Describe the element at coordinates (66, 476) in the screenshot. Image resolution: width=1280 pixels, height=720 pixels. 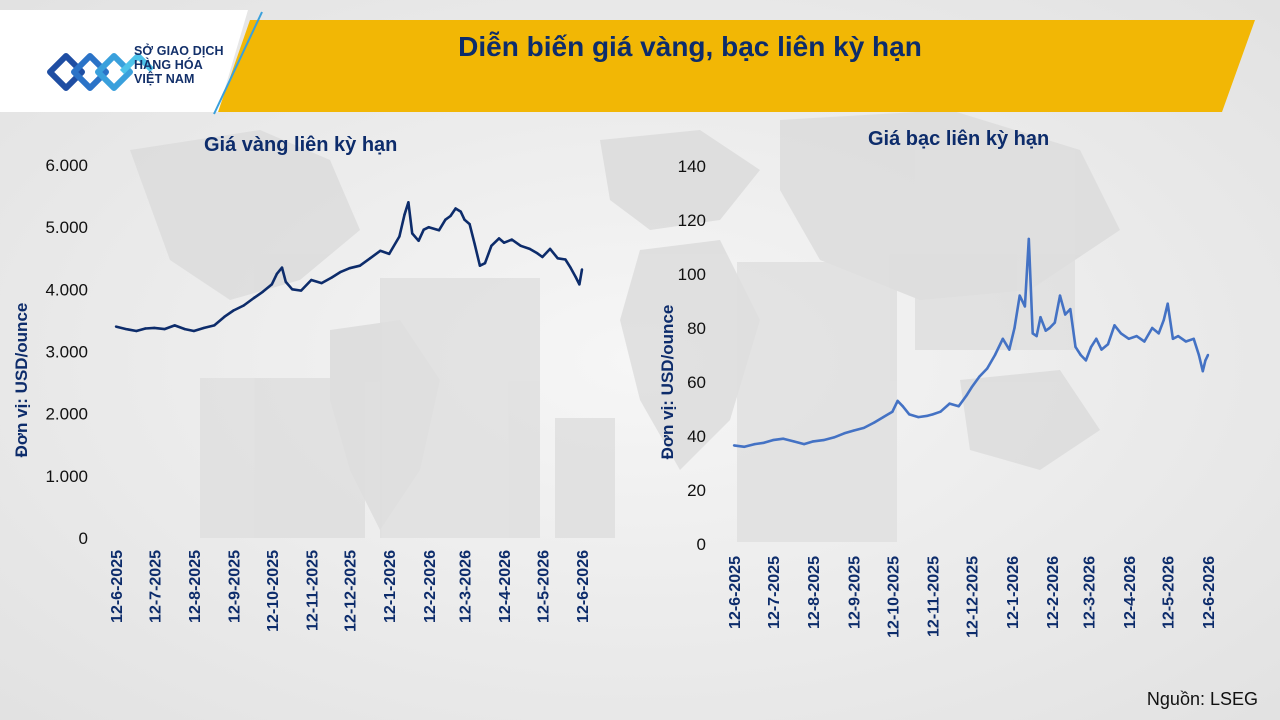
I see `gold-ytick-label: 1.000` at that location.